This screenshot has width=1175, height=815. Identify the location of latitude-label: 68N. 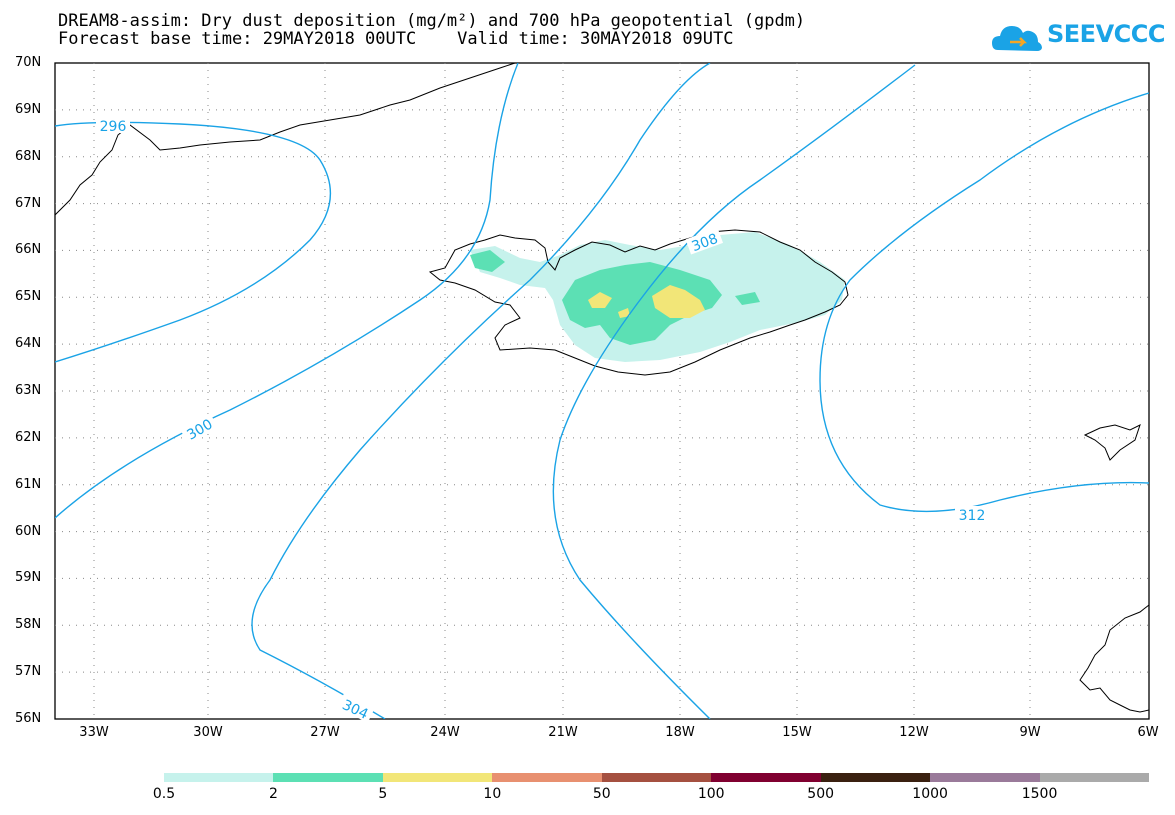
(28, 156).